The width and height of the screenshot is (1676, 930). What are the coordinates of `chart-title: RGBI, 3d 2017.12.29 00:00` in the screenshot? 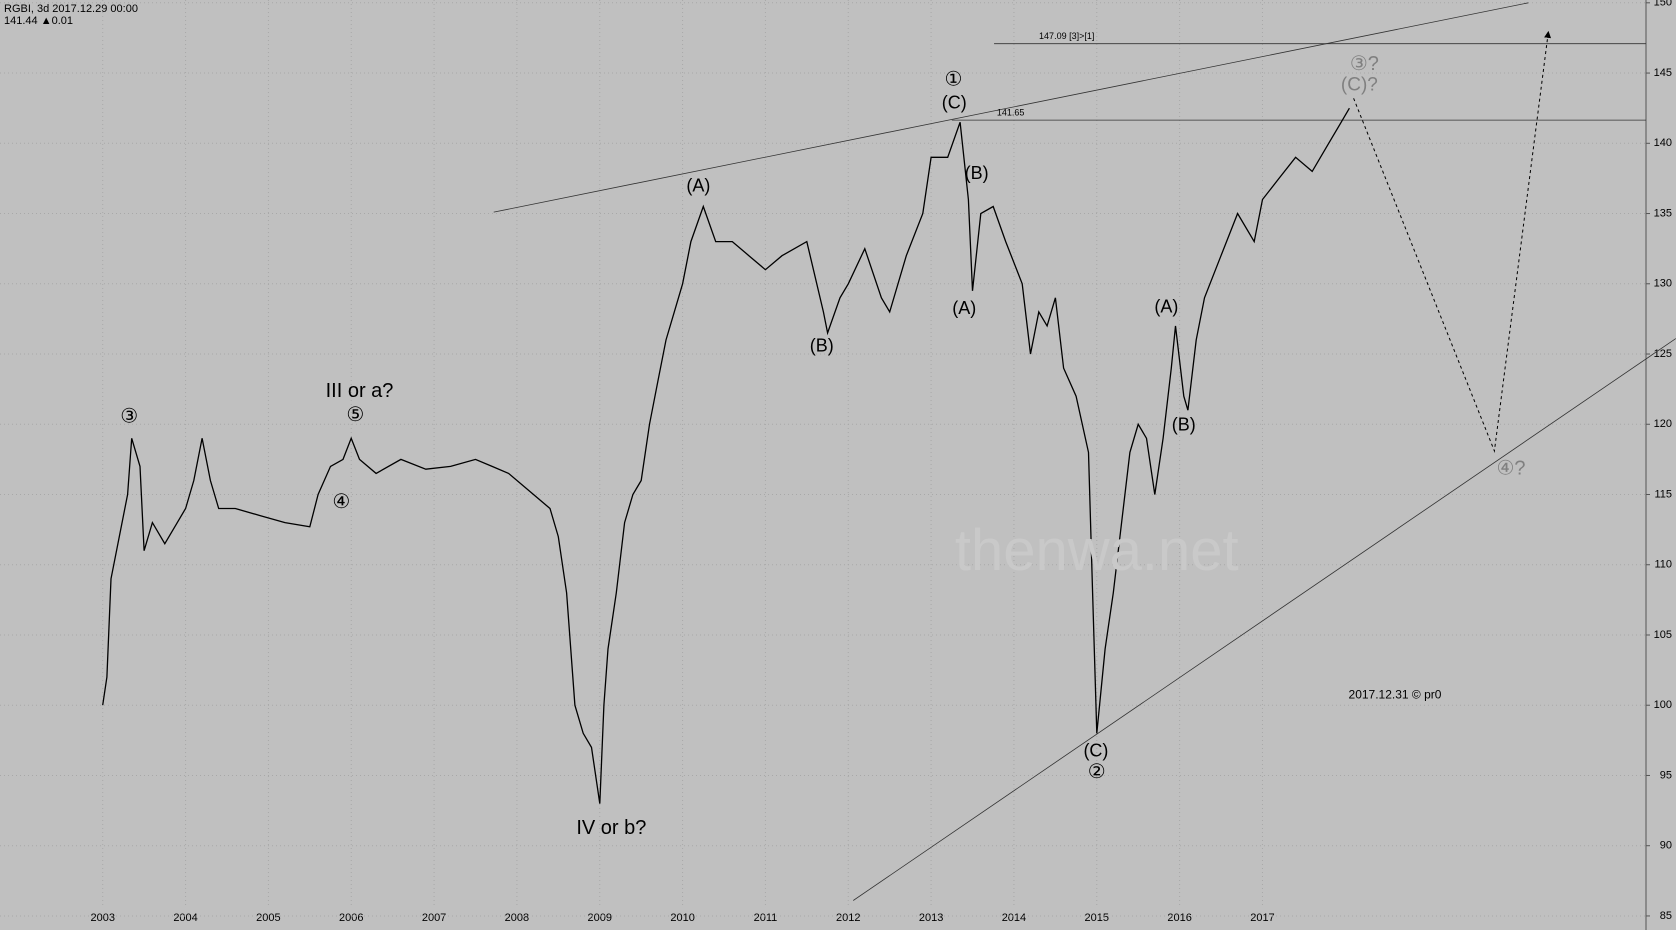 It's located at (71, 9).